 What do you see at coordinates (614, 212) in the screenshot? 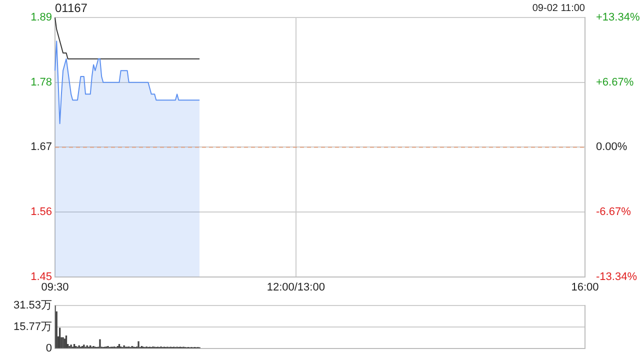
I see `y2-tick-label: -6.67%` at bounding box center [614, 212].